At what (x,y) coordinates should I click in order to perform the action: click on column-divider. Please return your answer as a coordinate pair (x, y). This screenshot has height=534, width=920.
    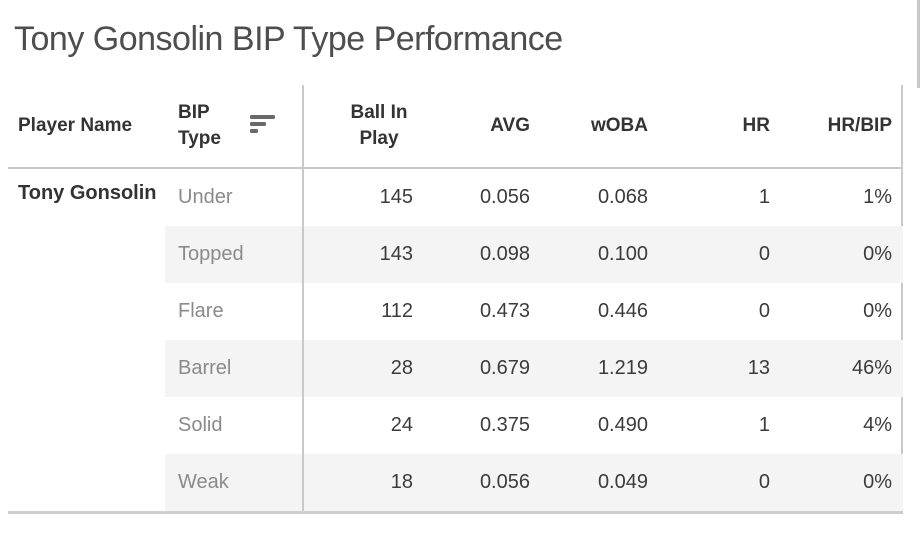
    Looking at the image, I should click on (303, 298).